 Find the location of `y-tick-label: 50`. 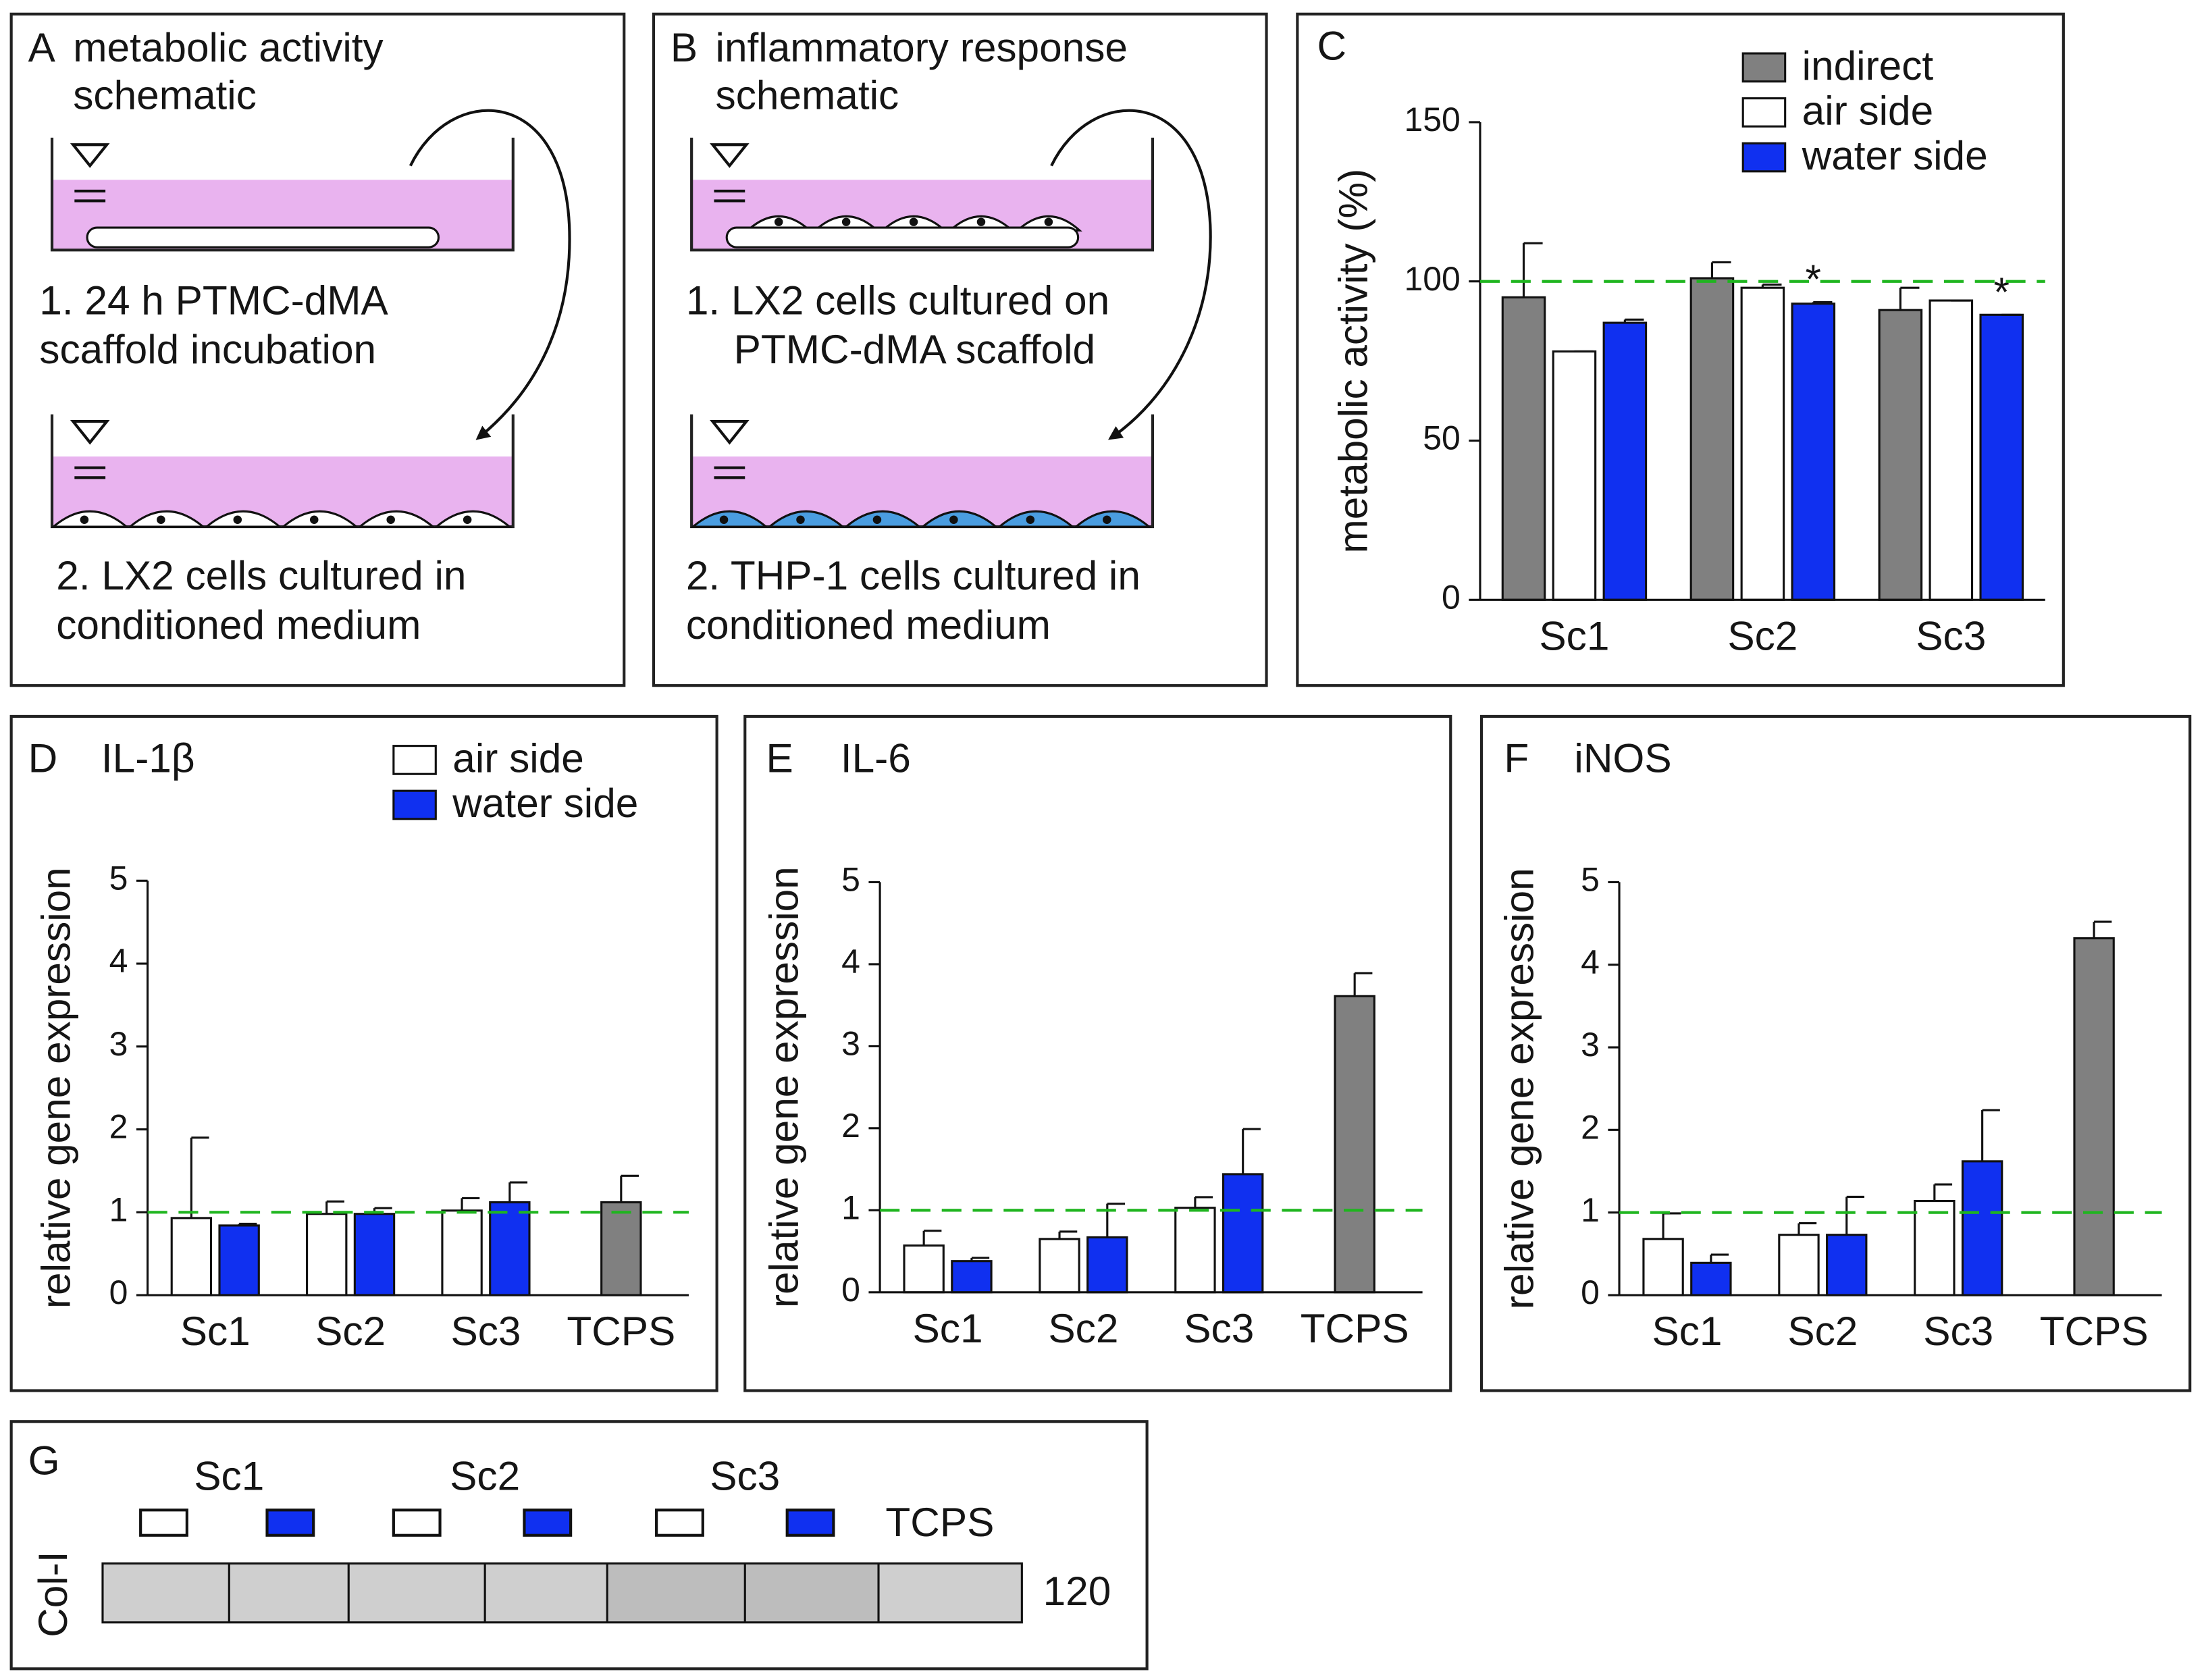

y-tick-label: 50 is located at coordinates (1442, 438).